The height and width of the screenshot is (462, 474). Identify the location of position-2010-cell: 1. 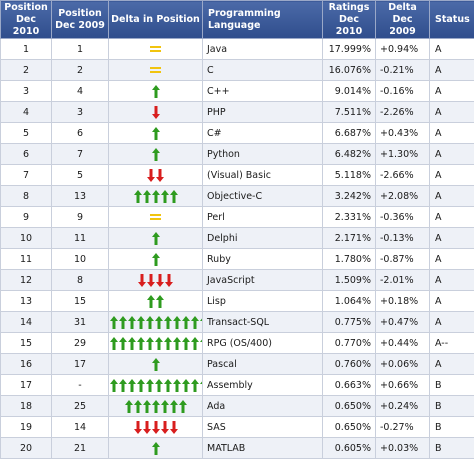
(26, 49).